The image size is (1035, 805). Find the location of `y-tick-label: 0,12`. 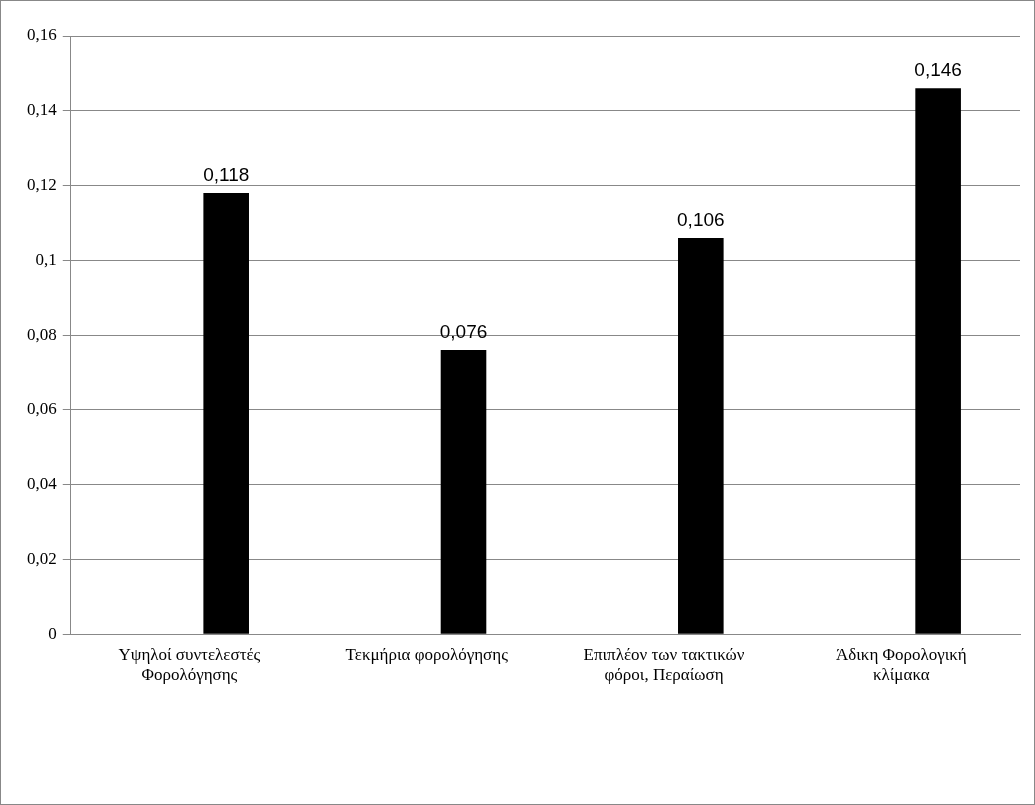

y-tick-label: 0,12 is located at coordinates (42, 185).